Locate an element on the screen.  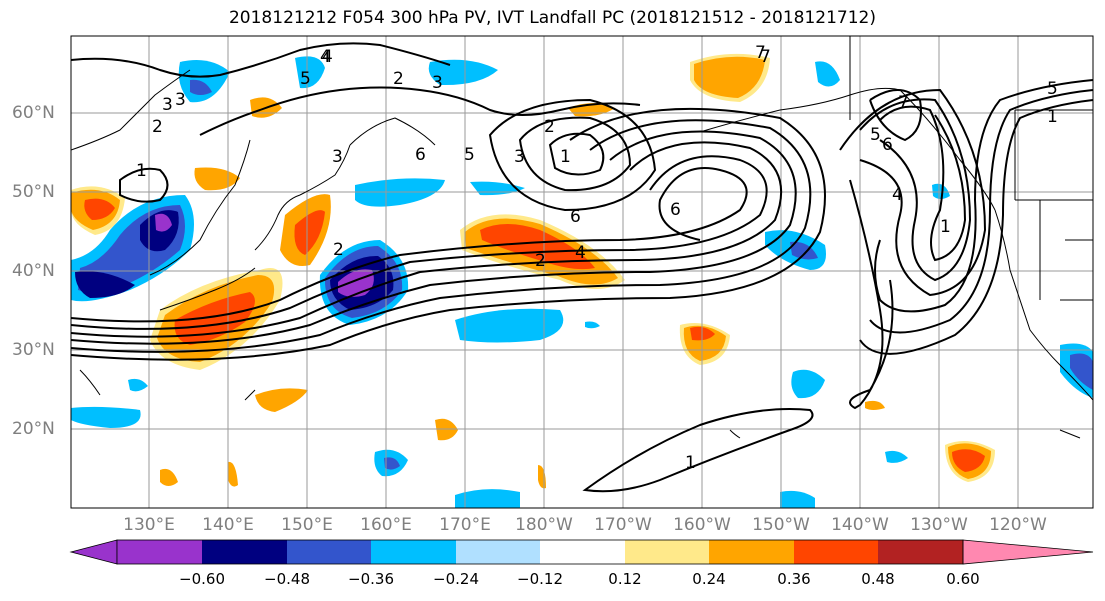
lat-label: 30°N is located at coordinates (33, 350).